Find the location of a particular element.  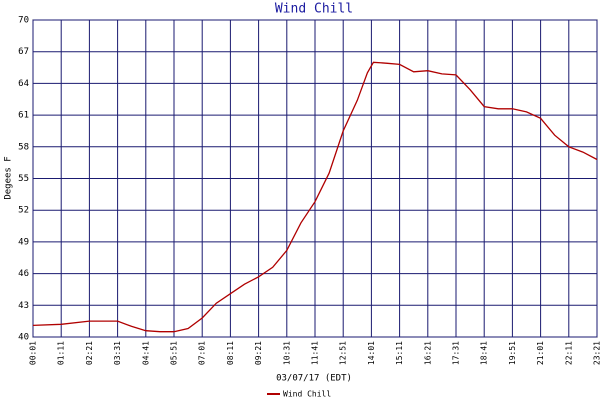

y-tick-label: 43 is located at coordinates (23, 306).